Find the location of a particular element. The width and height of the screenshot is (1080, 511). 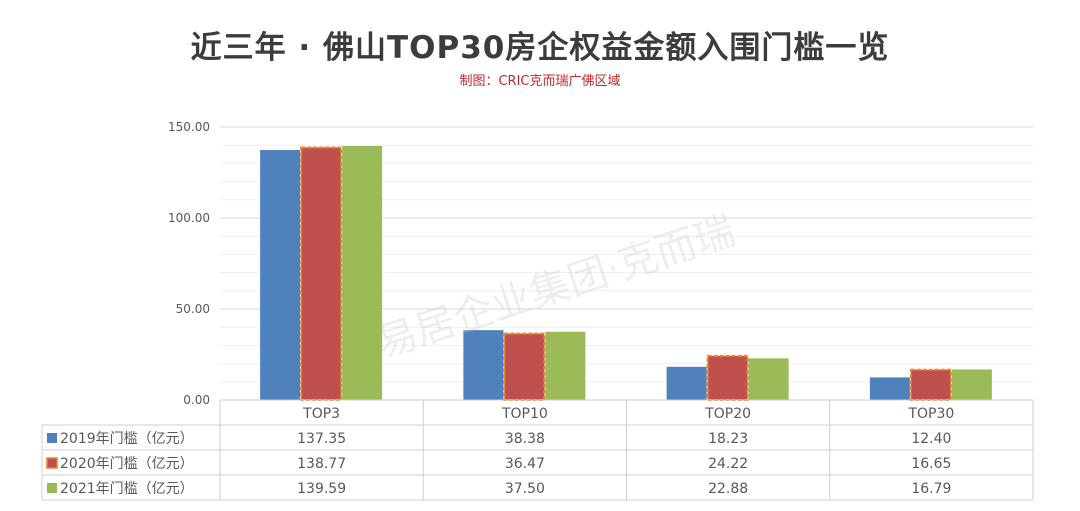

y-tick-label: 100.00 is located at coordinates (189, 218).